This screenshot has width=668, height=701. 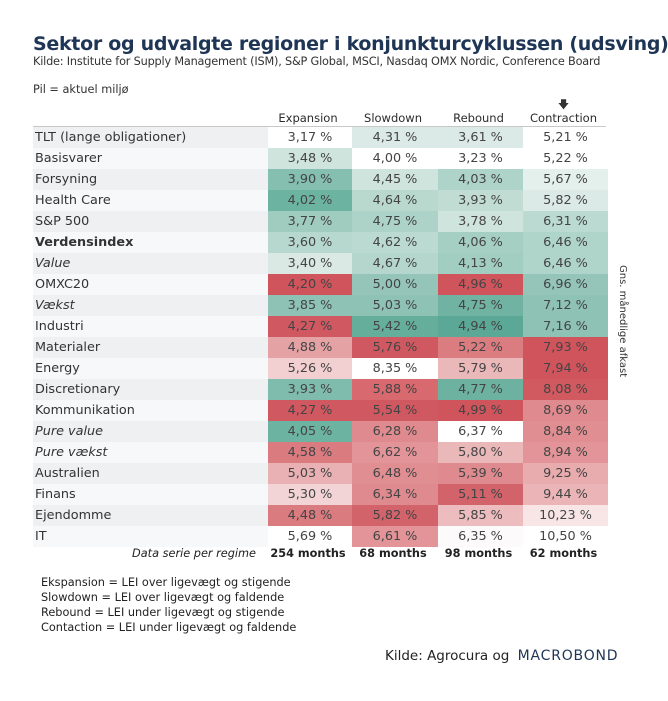 What do you see at coordinates (310, 389) in the screenshot?
I see `value-cell-expansion: 3,93 %` at bounding box center [310, 389].